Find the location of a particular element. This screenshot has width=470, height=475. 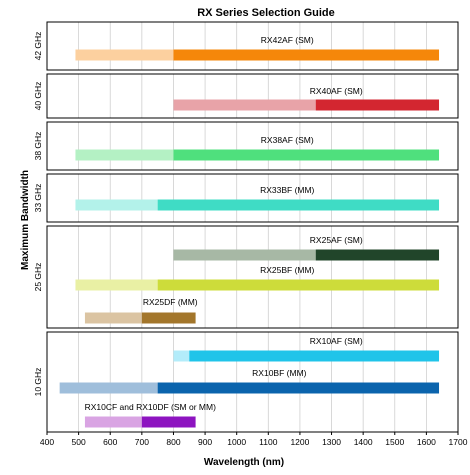

bar-label: RX10BF (MM) is located at coordinates (279, 373).